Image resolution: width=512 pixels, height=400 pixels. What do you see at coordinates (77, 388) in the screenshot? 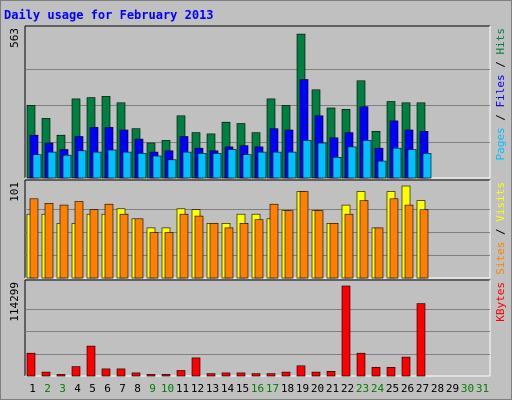
I see `day-label: 4` at bounding box center [77, 388].